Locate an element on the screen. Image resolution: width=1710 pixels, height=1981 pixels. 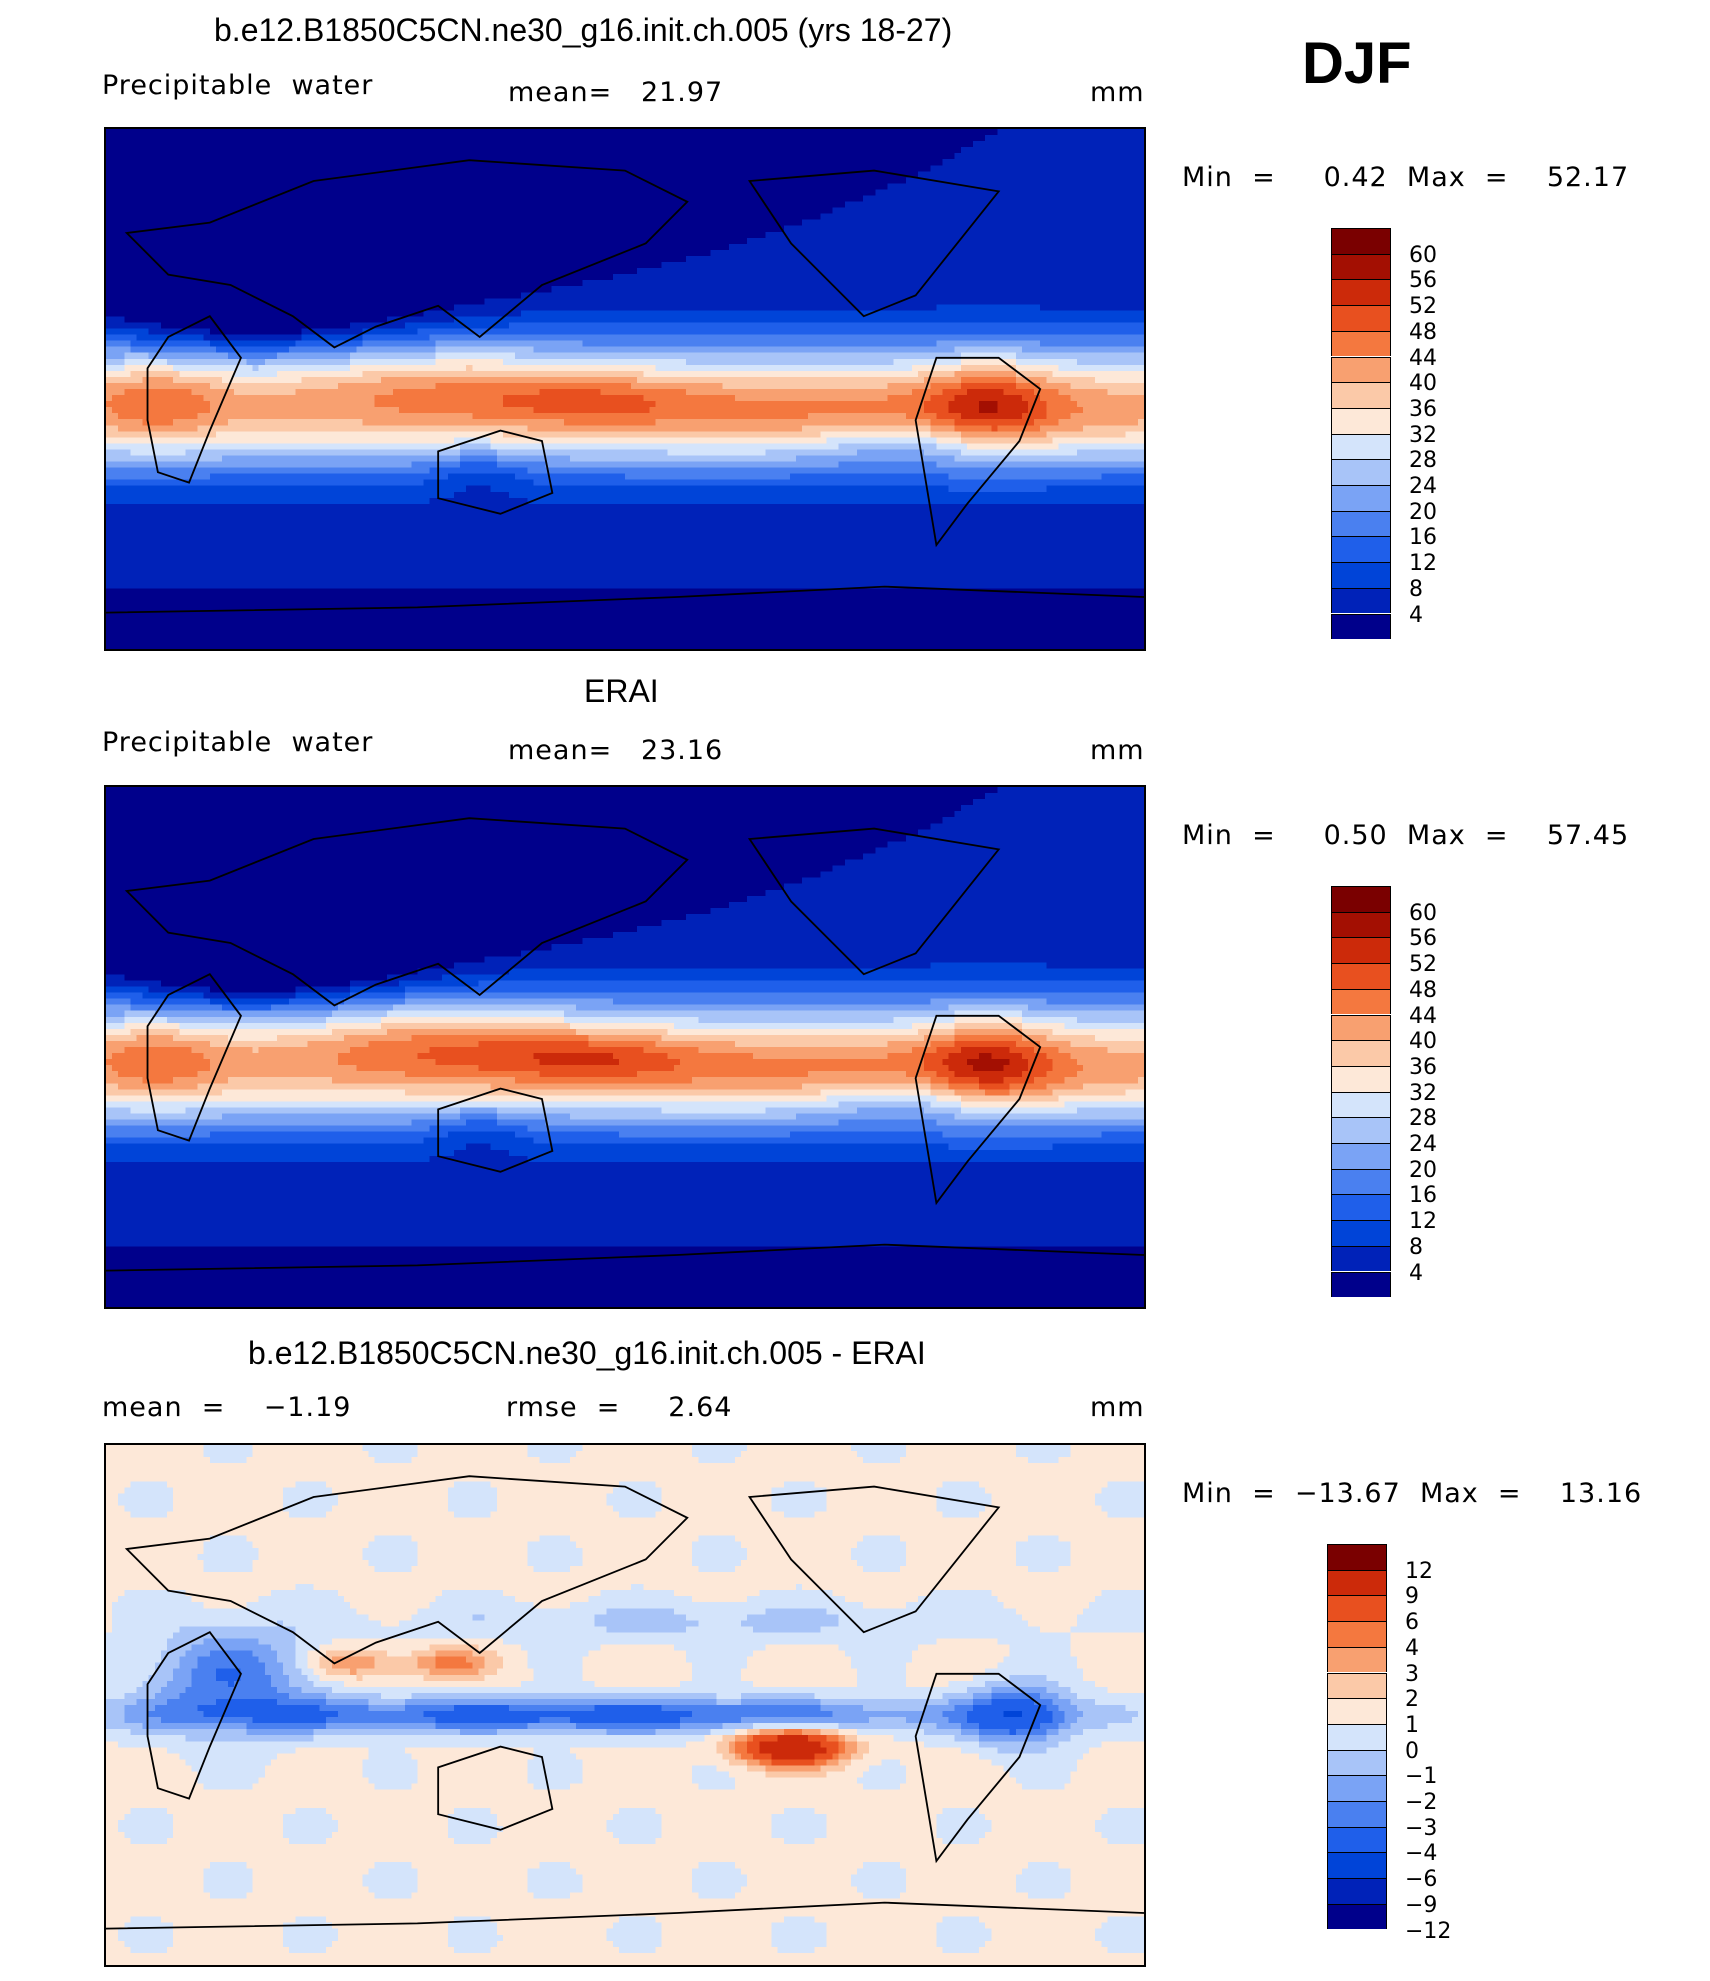
panel2-variable-label: Precipitable water is located at coordinates (238, 742).